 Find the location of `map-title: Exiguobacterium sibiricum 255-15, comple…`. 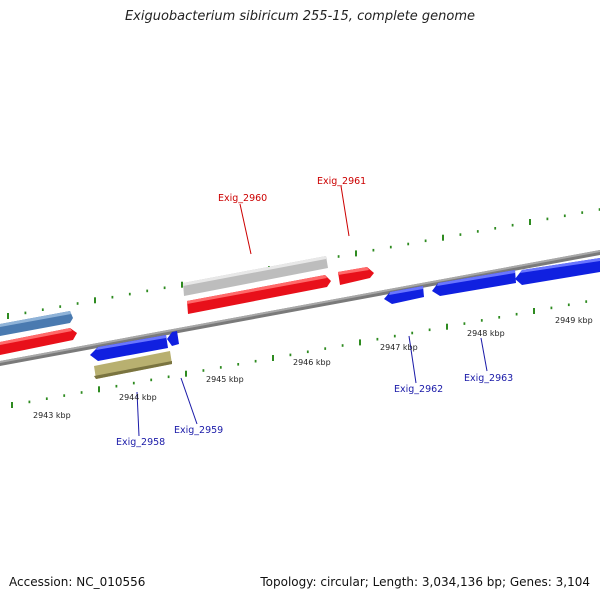

map-title: Exiguobacterium sibiricum 255-15, comple… is located at coordinates (300, 16).